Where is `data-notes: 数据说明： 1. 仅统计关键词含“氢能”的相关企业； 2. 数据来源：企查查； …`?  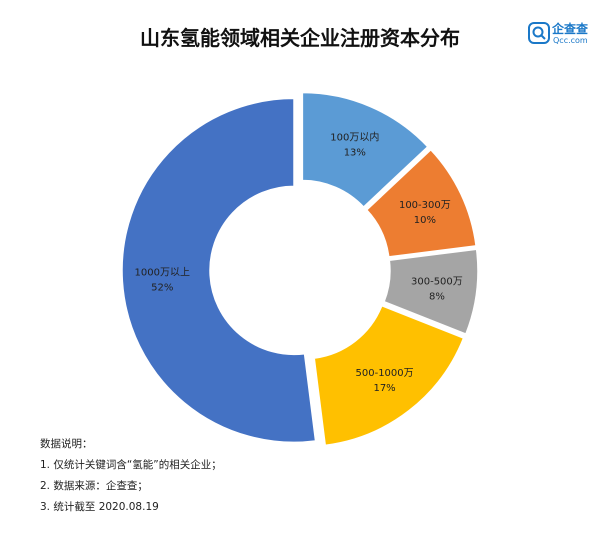 data-notes: 数据说明： 1. 仅统计关键词含“氢能”的相关企业； 2. 数据来源：企查查； … is located at coordinates (131, 476).